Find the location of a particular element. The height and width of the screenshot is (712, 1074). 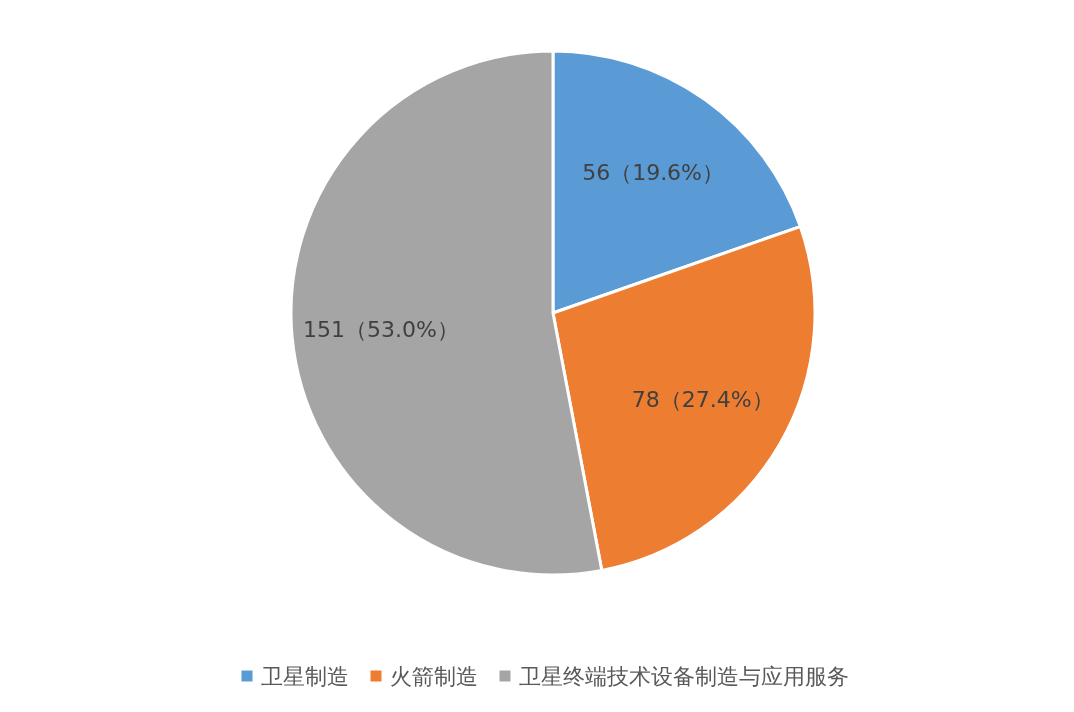

legend-label: 卫星制造 is located at coordinates (304, 676).